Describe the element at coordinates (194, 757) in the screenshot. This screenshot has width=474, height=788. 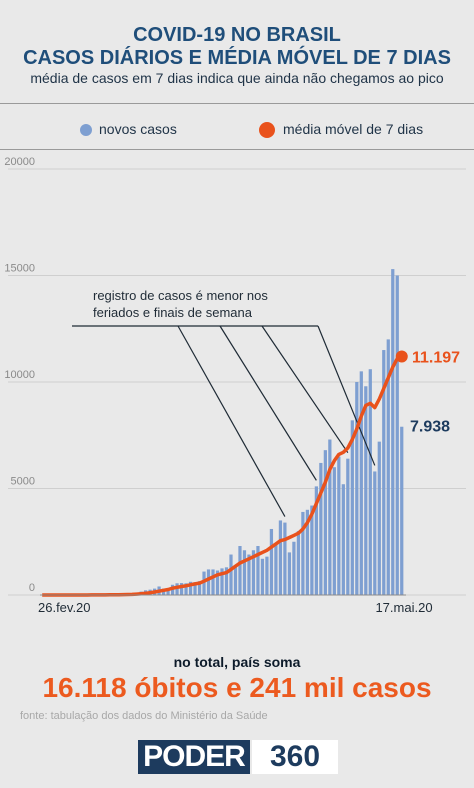
I see `logo-poder: PODER` at that location.